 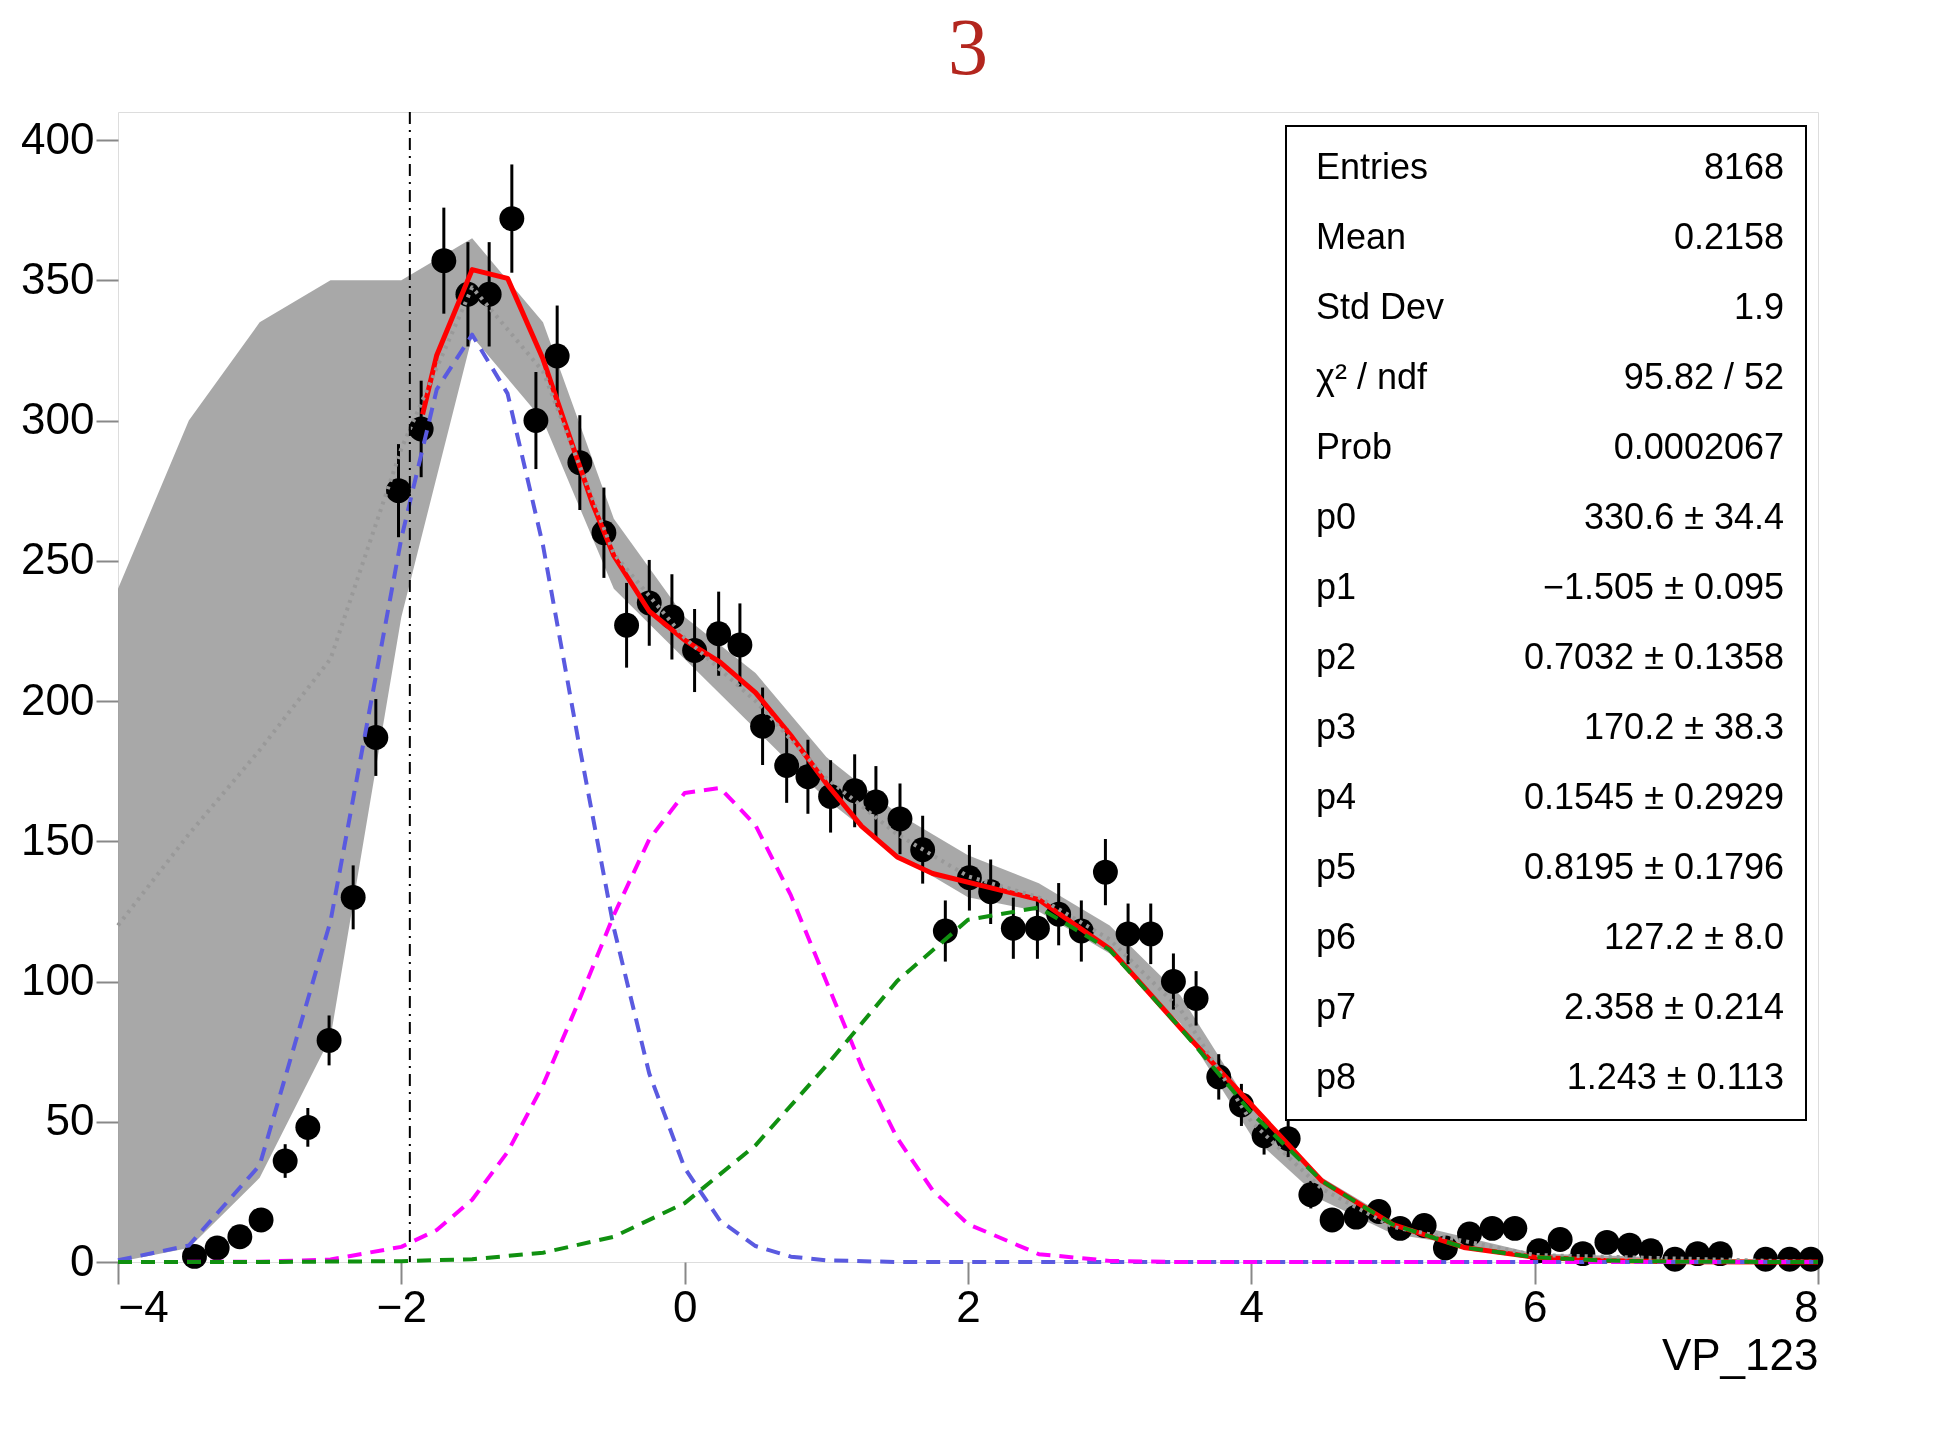 I want to click on annotation: Prob, so click(x=1354, y=446).